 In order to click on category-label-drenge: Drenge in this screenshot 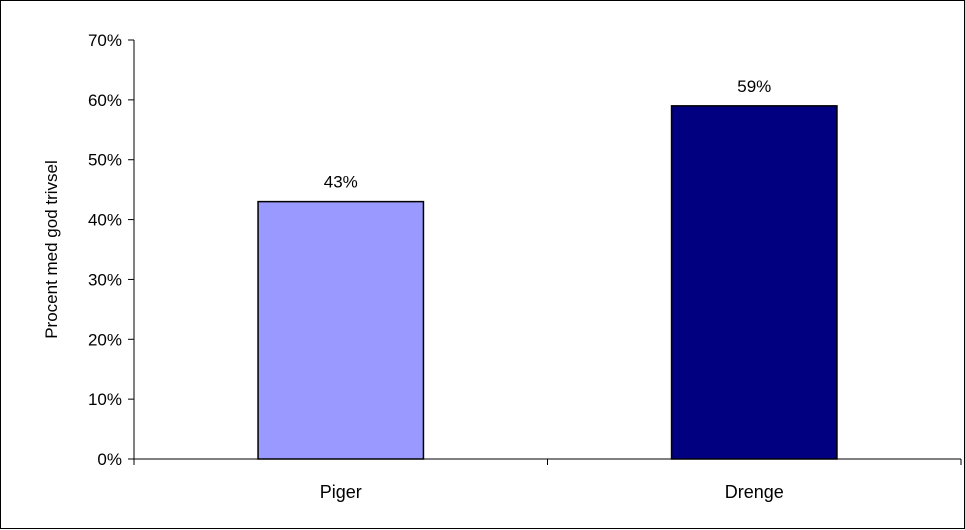, I will do `click(754, 492)`.